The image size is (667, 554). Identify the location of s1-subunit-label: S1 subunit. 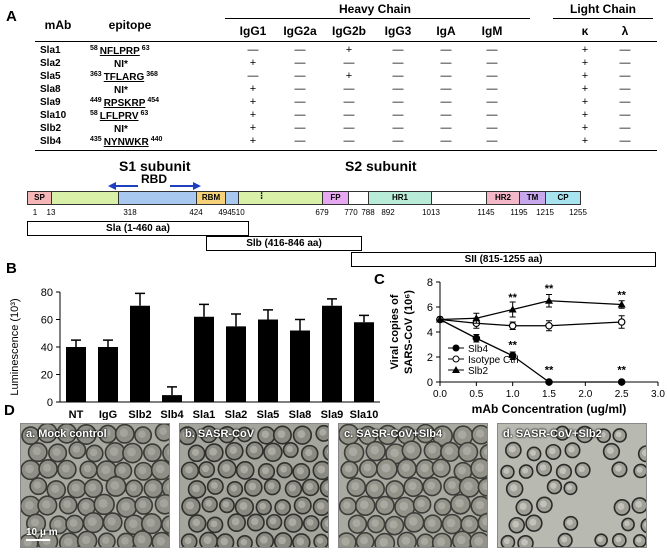
(155, 166).